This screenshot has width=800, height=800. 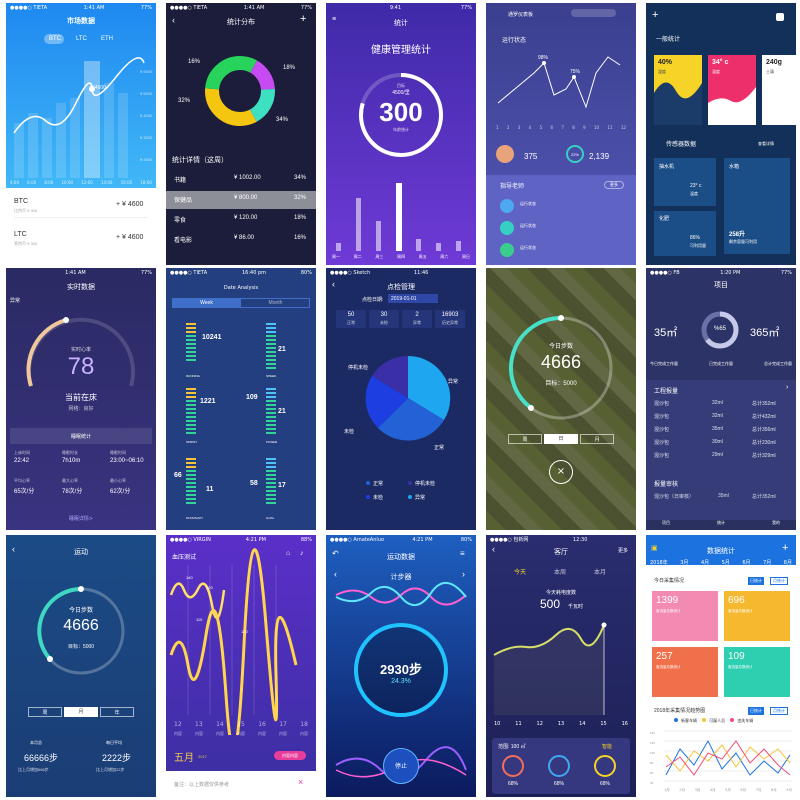 What do you see at coordinates (289, 68) in the screenshot?
I see `pct-label: 18%` at bounding box center [289, 68].